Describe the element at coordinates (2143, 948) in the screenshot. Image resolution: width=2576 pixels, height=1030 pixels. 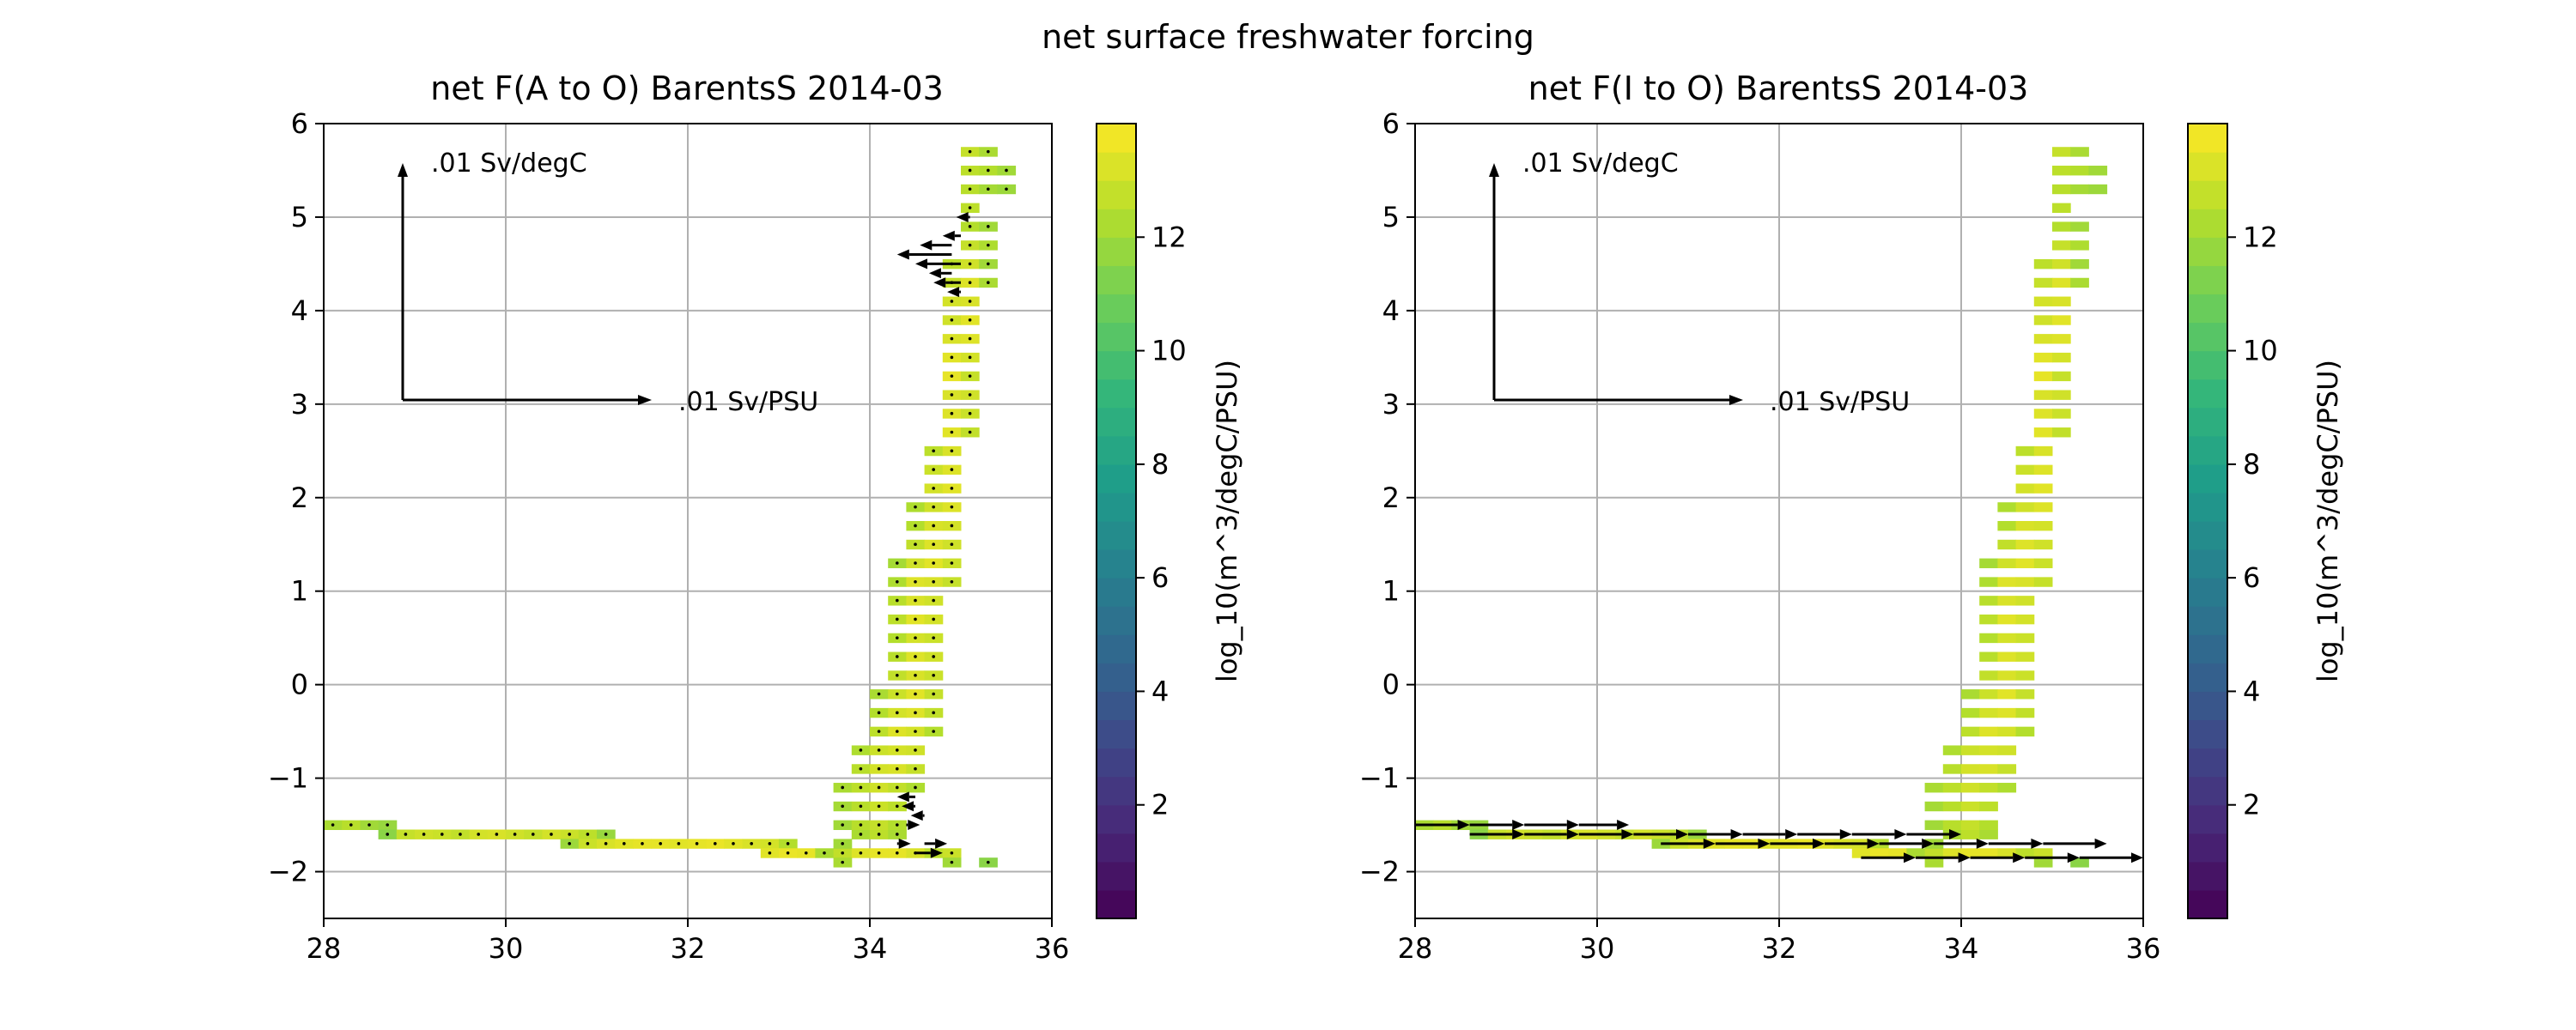
I see `panel-i-to-o-xtick-label: 36` at that location.